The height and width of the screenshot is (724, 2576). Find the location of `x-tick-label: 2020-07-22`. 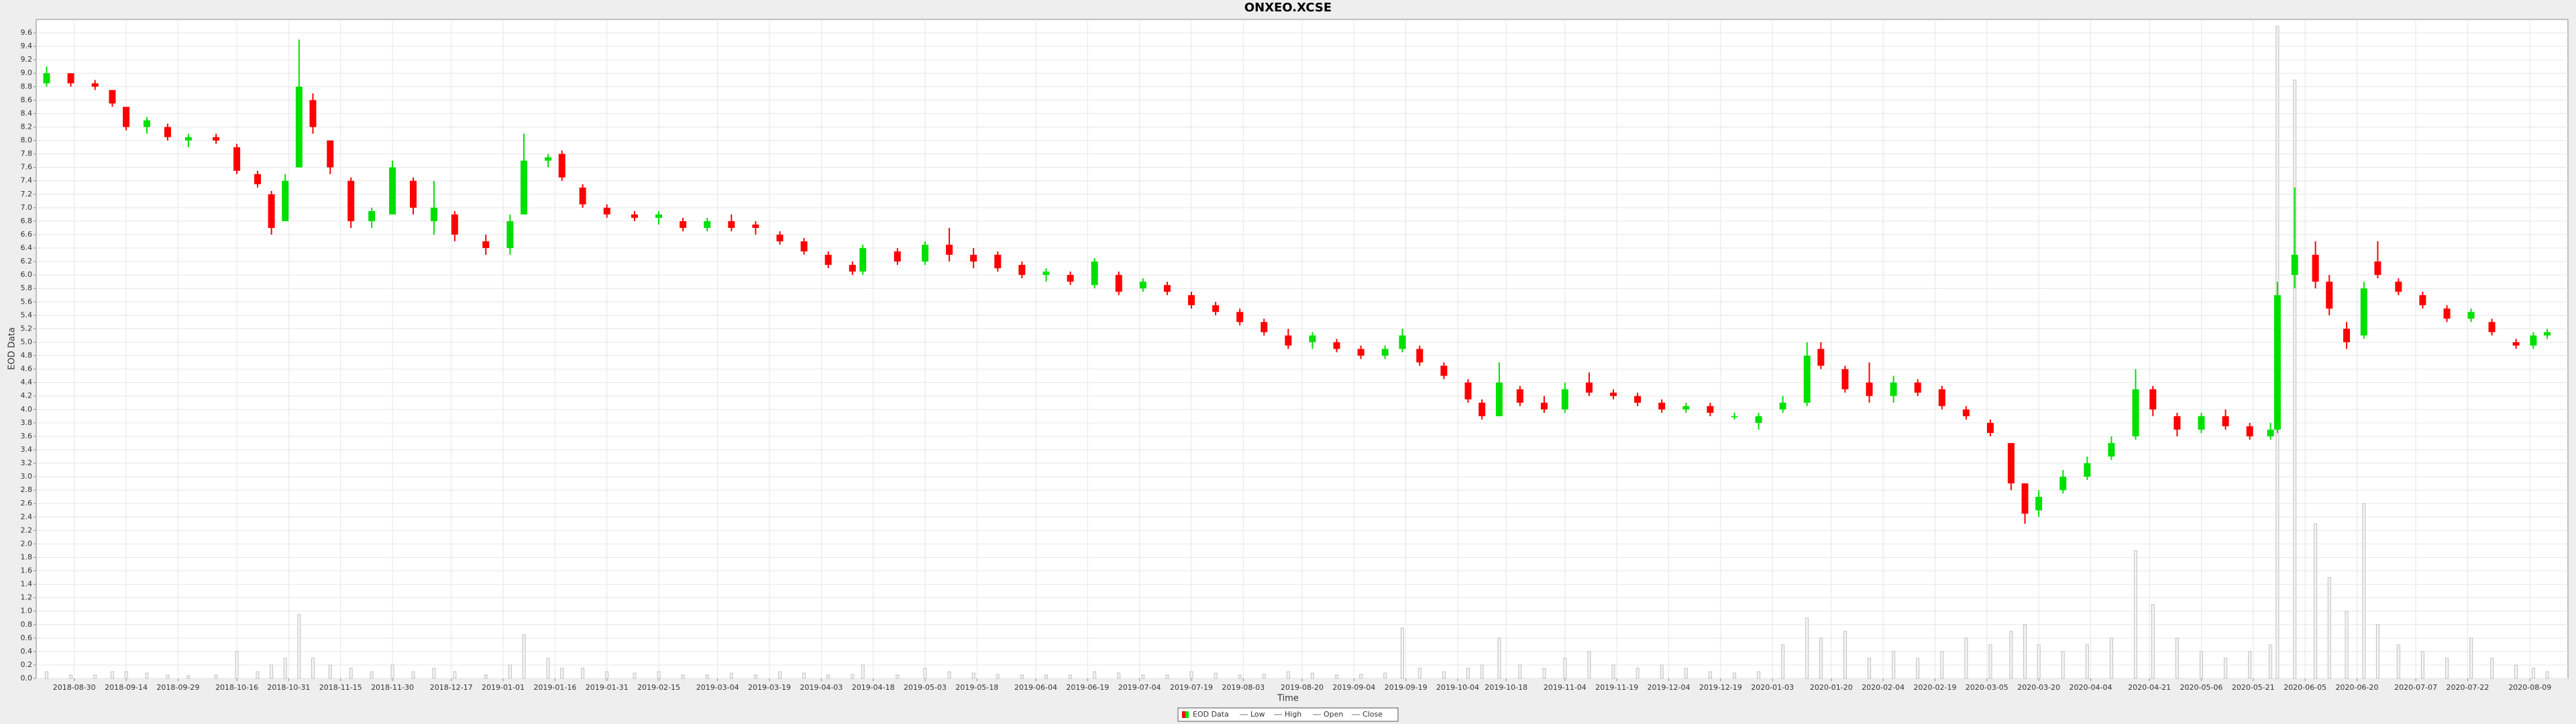

x-tick-label: 2020-07-22 is located at coordinates (2468, 687).